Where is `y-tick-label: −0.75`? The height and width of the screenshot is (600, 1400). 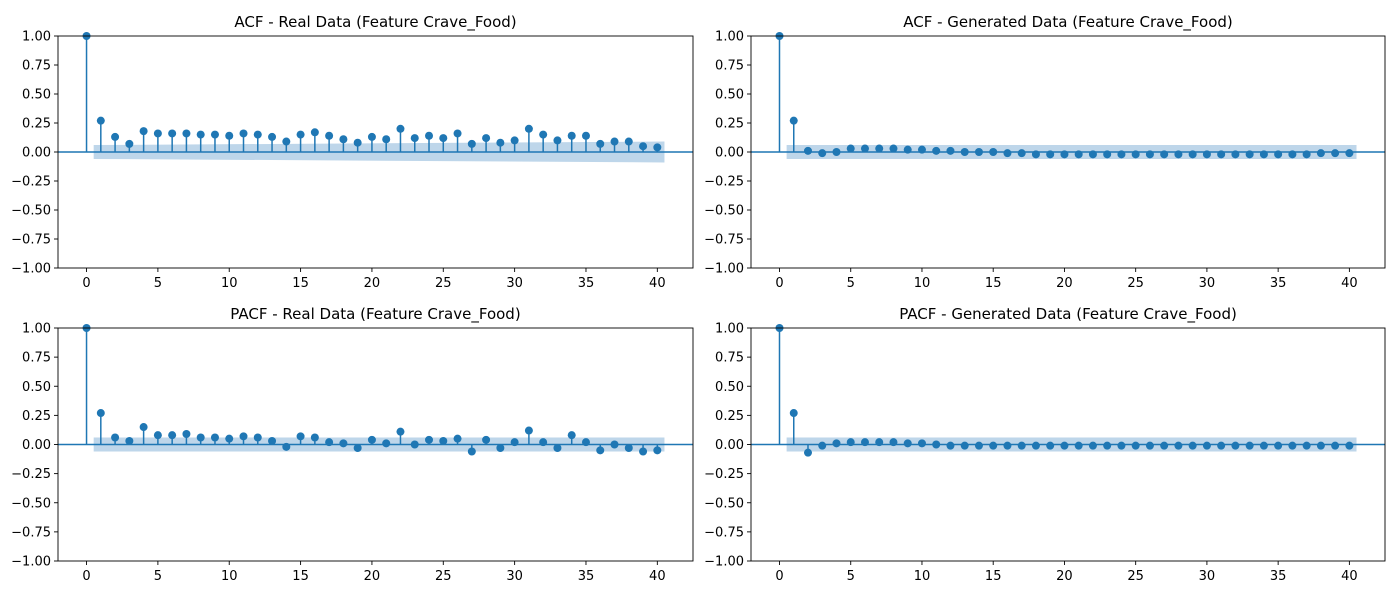 y-tick-label: −0.75 is located at coordinates (724, 532).